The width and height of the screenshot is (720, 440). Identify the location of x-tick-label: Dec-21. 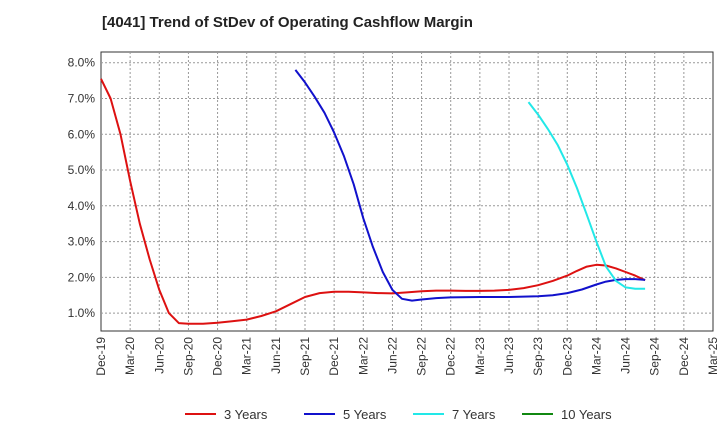
(334, 356).